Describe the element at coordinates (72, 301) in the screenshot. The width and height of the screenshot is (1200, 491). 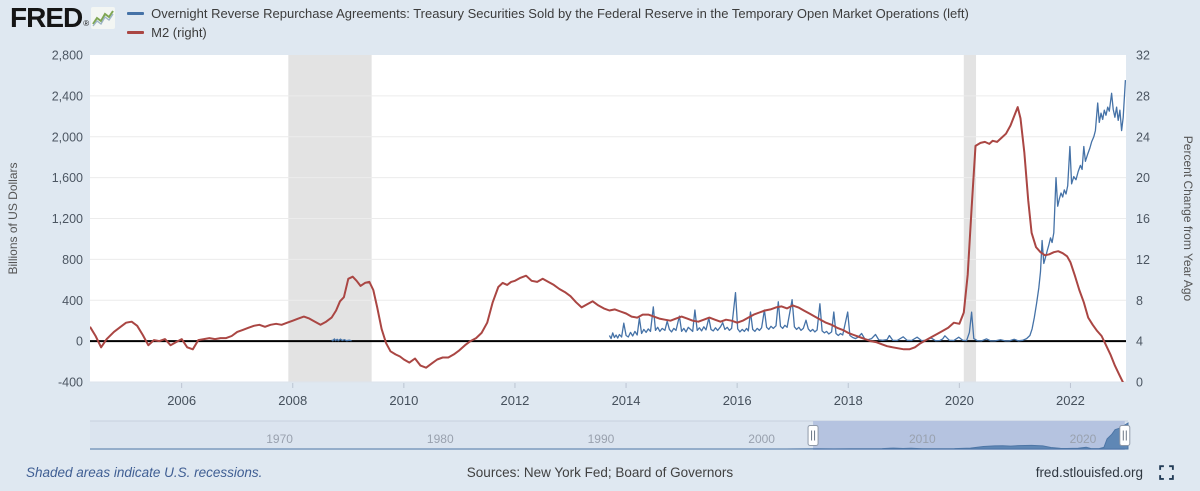
I see `svg-text: 400` at that location.